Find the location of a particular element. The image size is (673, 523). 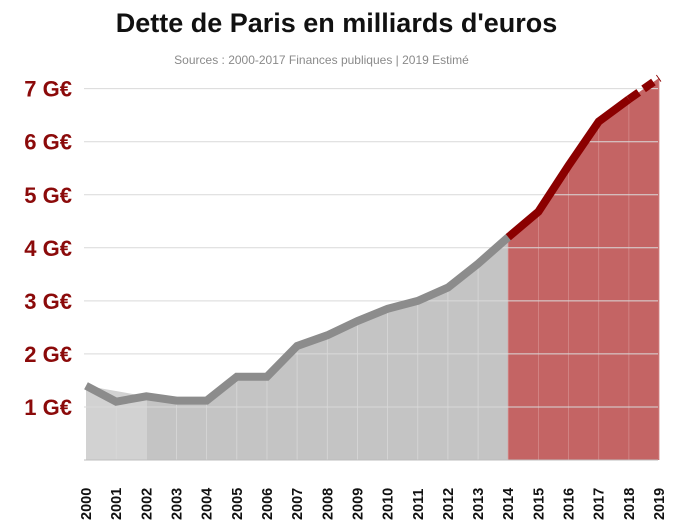

x-tick-label: 2006 is located at coordinates (268, 504).